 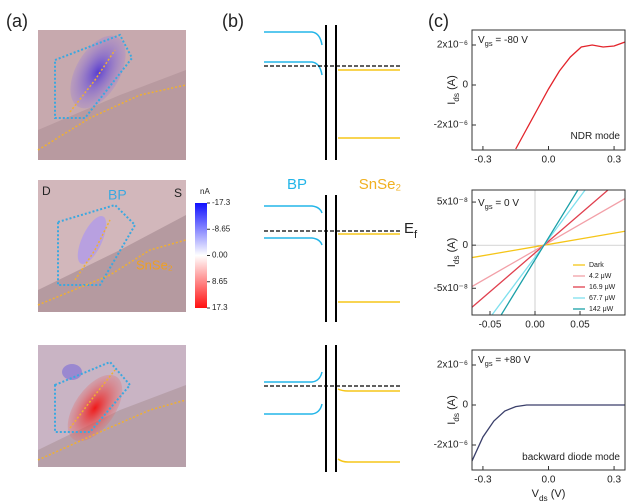 I want to click on x-tick-label: 0.05, so click(x=580, y=325).